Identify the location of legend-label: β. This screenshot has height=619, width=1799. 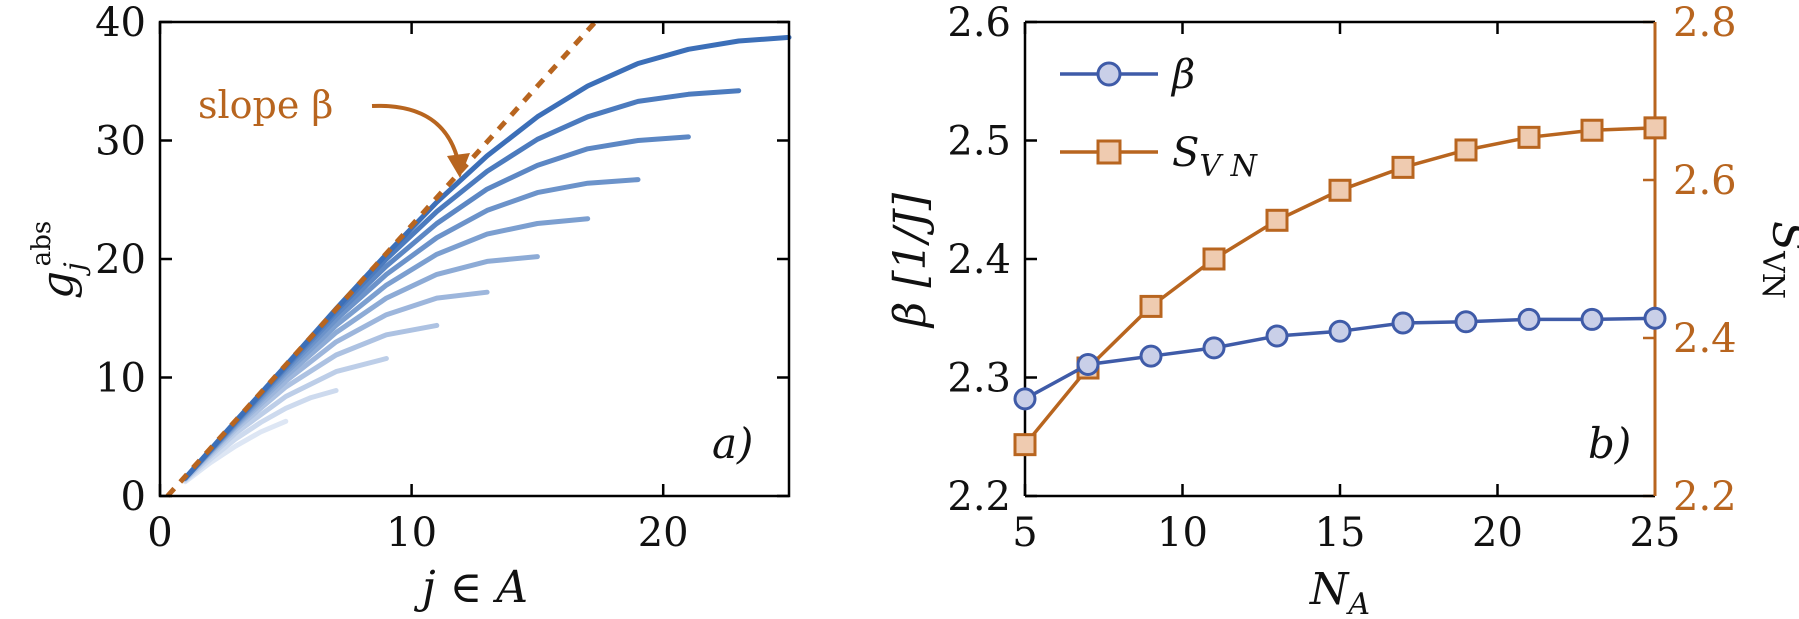
(1182, 75).